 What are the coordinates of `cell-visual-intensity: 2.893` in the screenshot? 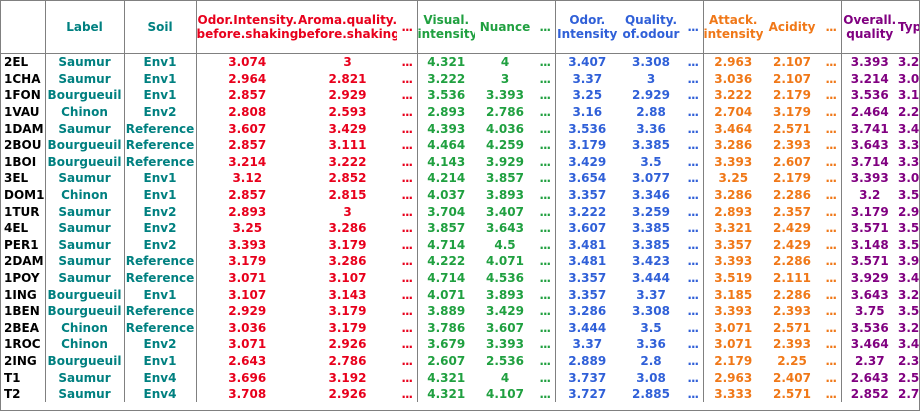 It's located at (445, 112).